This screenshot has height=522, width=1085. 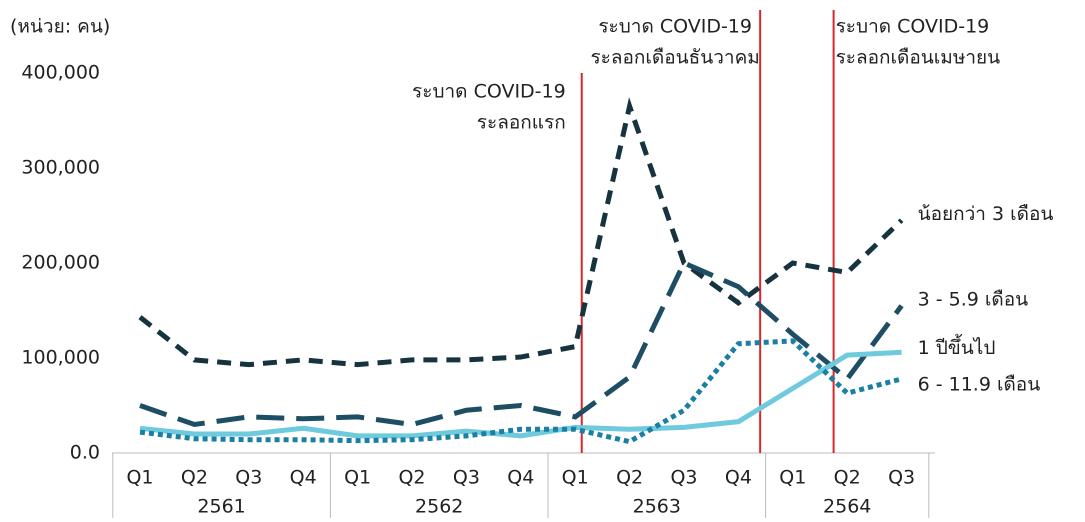 I want to click on y-tick-label: 100,000, so click(x=60, y=358).